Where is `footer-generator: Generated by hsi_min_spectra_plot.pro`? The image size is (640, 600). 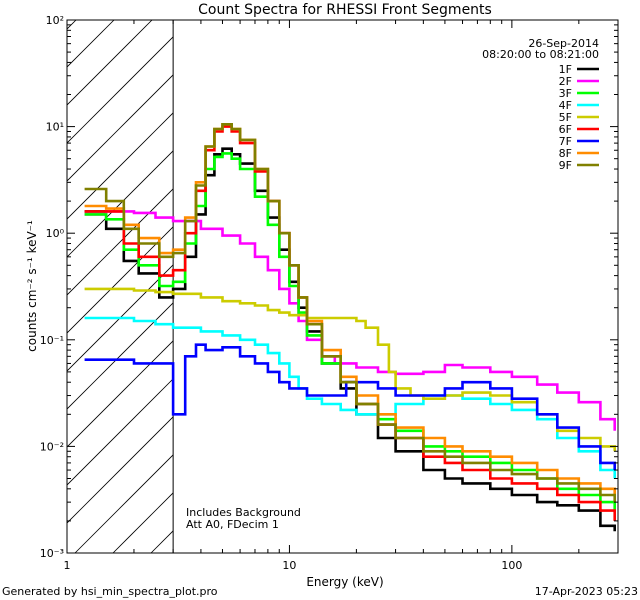
footer-generator: Generated by hsi_min_spectra_plot.pro is located at coordinates (110, 591).